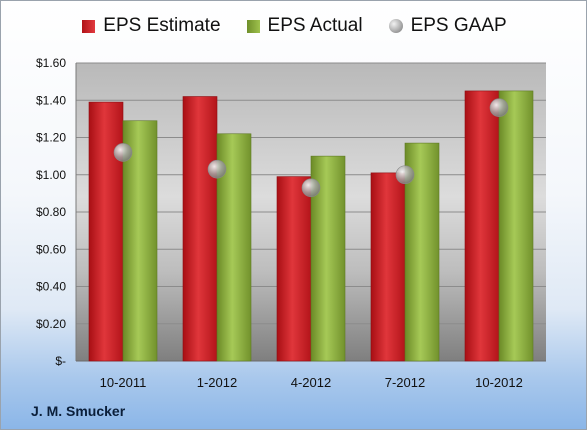 Image resolution: width=587 pixels, height=431 pixels. Describe the element at coordinates (405, 382) in the screenshot. I see `x-tick-label: 7-2012` at that location.